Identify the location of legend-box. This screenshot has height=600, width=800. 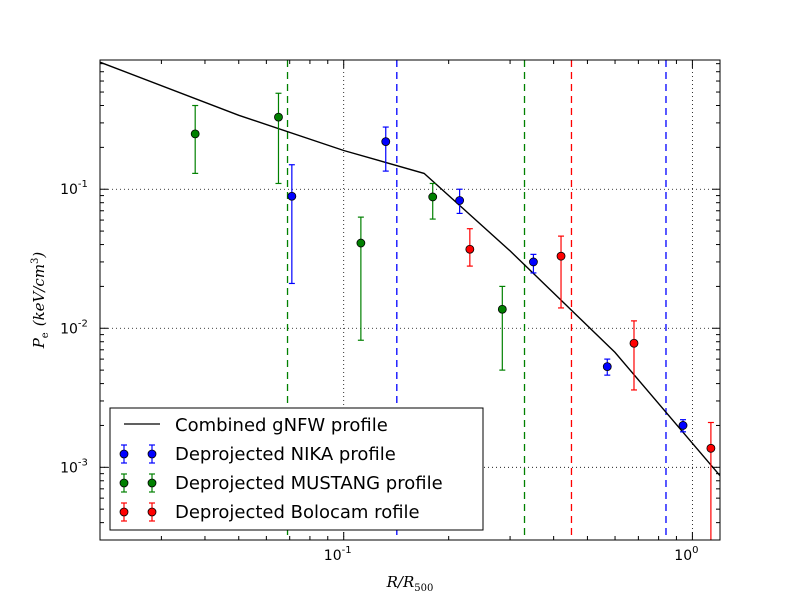
(296, 469).